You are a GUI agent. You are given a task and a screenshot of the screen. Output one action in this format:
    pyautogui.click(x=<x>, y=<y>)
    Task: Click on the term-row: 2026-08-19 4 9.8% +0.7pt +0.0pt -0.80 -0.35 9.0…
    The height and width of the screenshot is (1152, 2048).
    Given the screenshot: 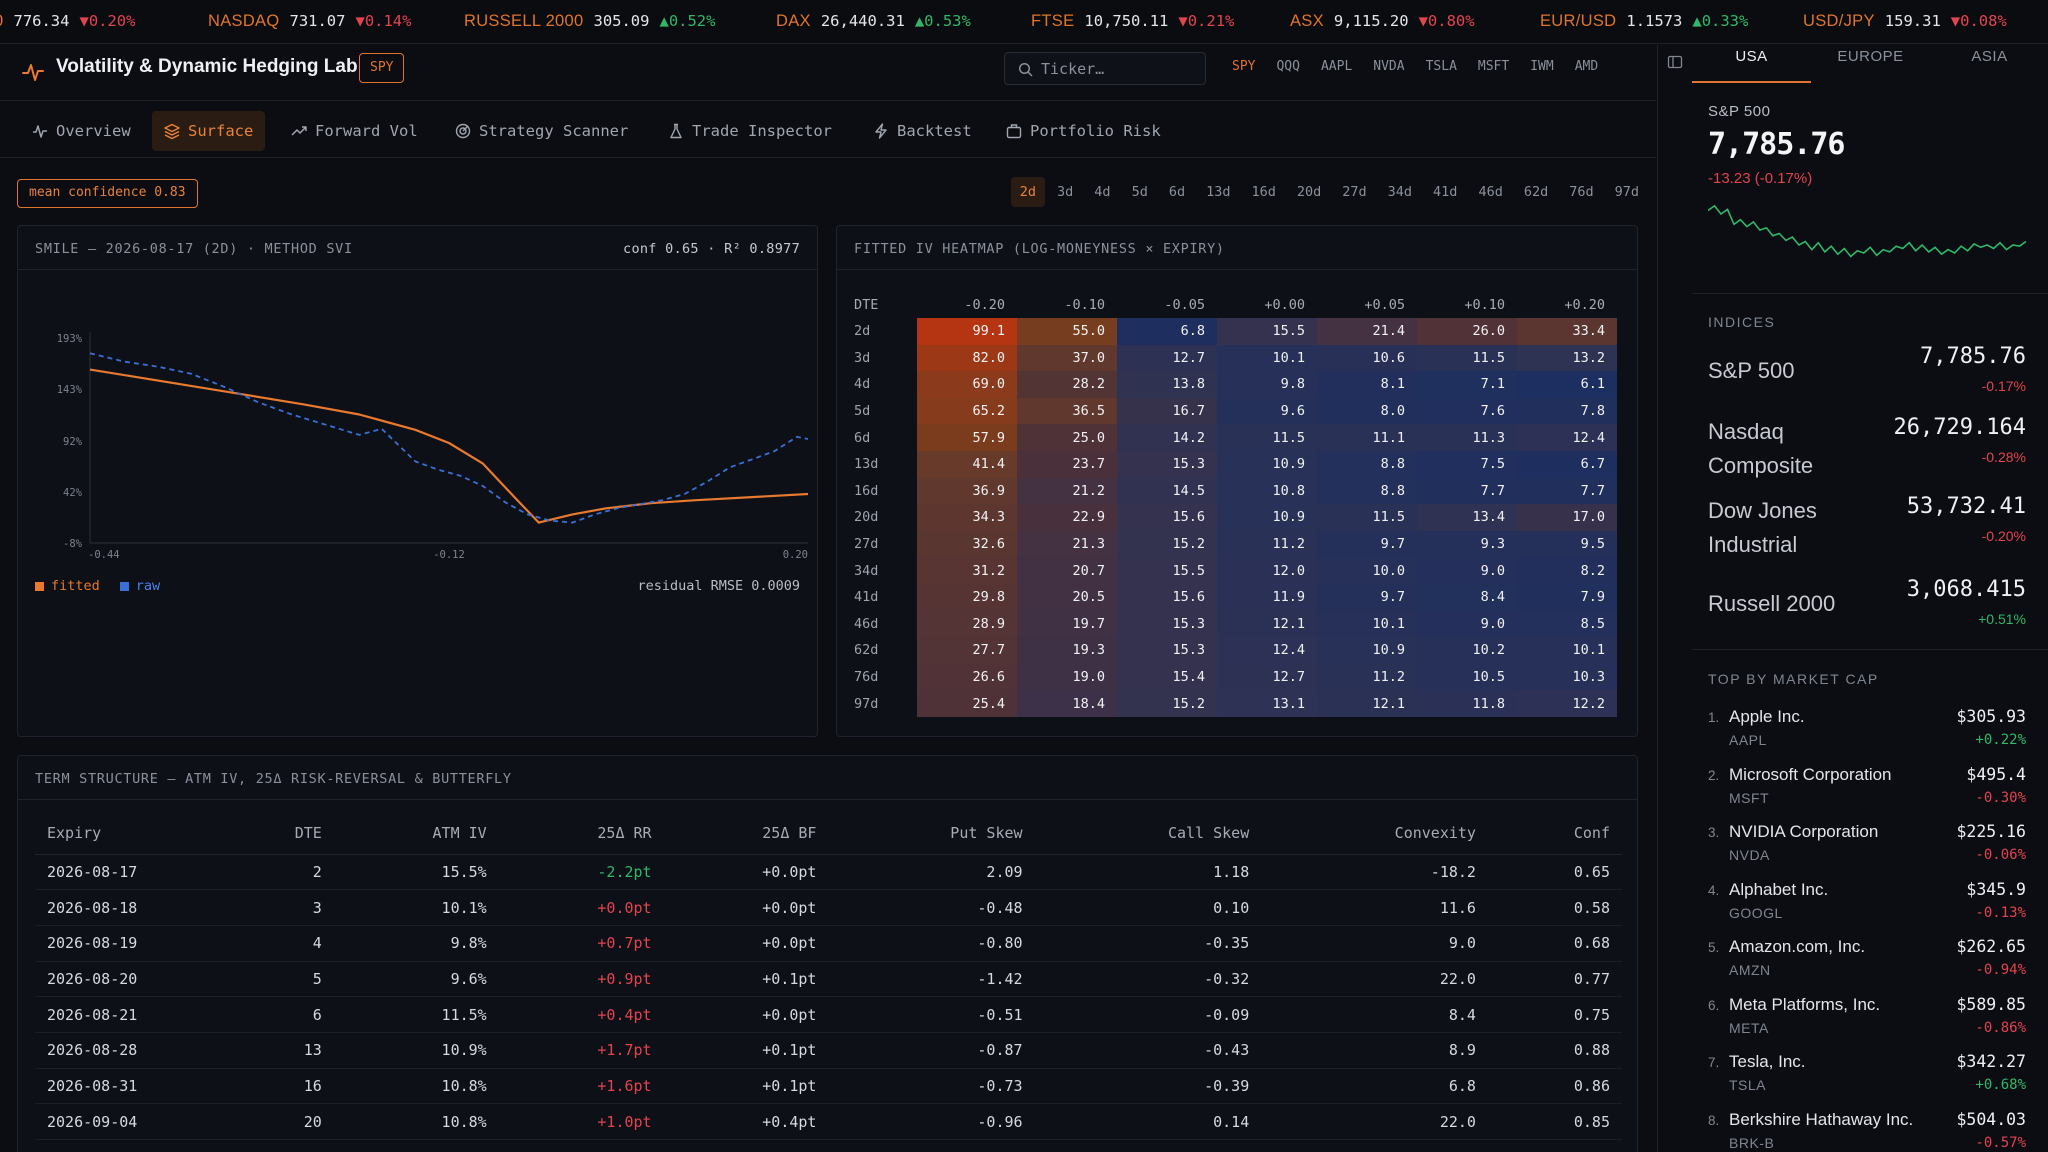 What is the action you would take?
    pyautogui.click(x=828, y=943)
    